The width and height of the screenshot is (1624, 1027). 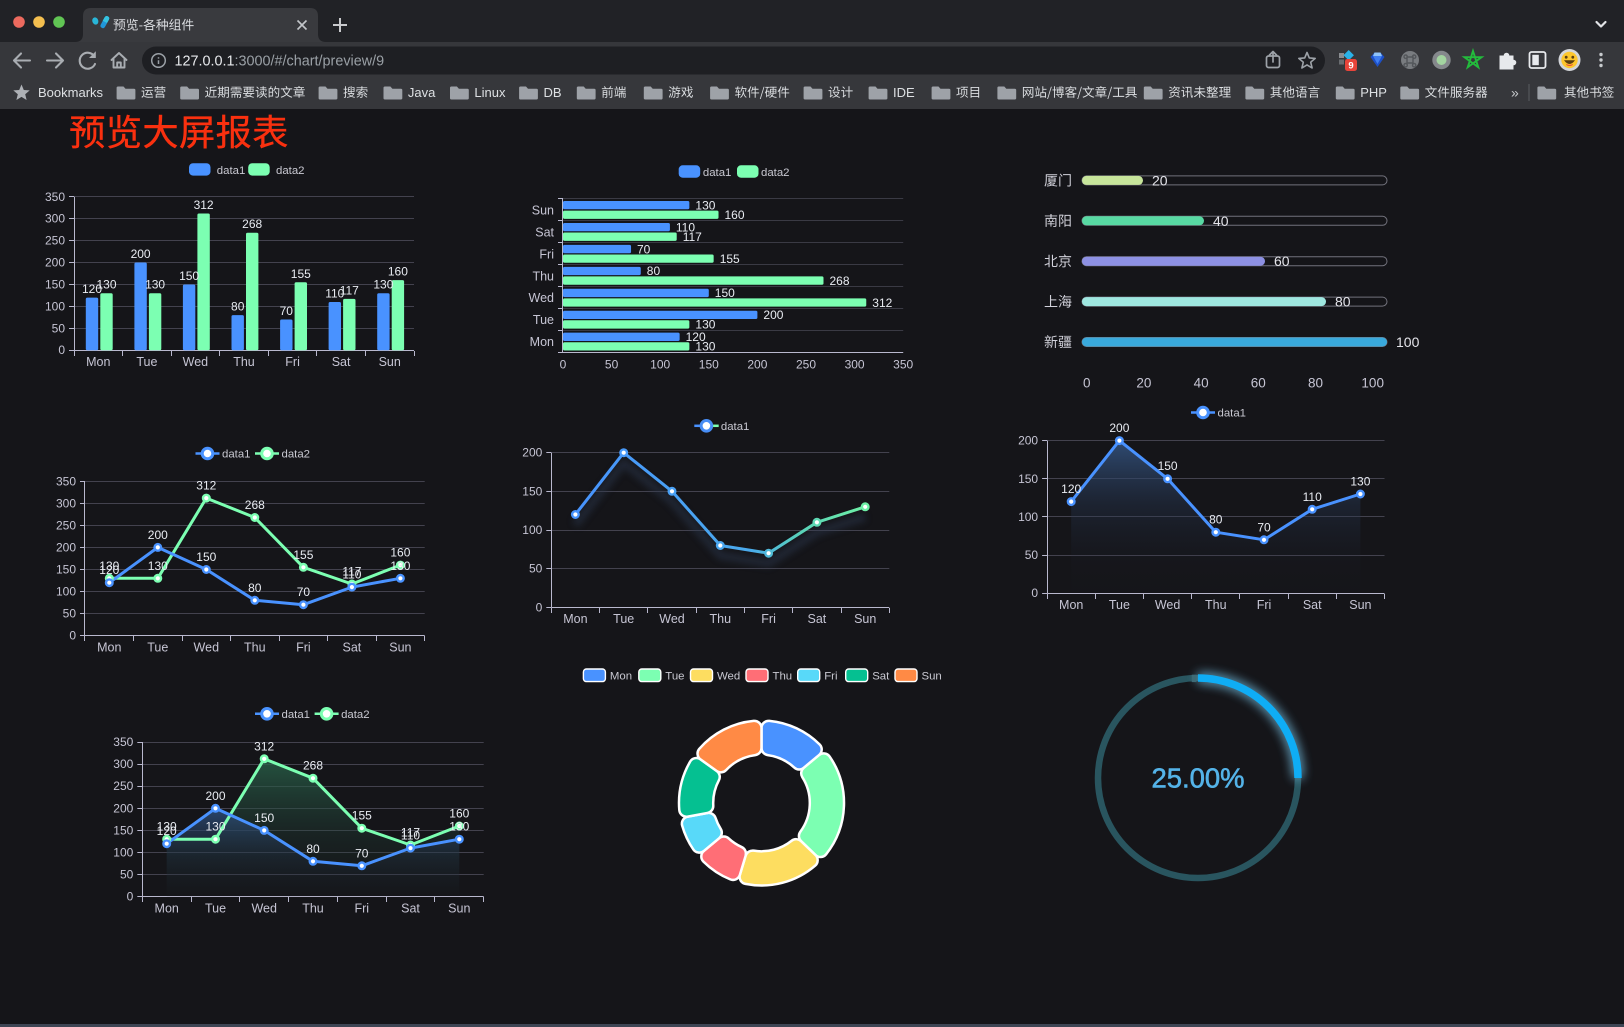 What do you see at coordinates (280, 62) in the screenshot?
I see `svg-text:127.0.0.1:3000/#/chart/preview: 127.0.0.1:3000/#/chart/preview/9` at bounding box center [280, 62].